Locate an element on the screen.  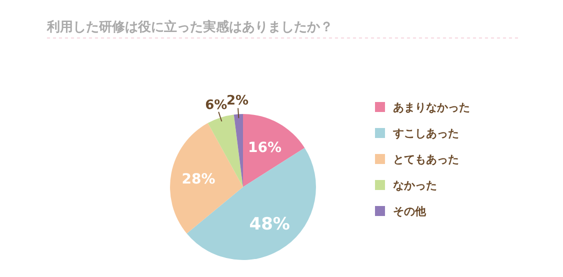
legend-label: あまりなかった is located at coordinates (431, 107).